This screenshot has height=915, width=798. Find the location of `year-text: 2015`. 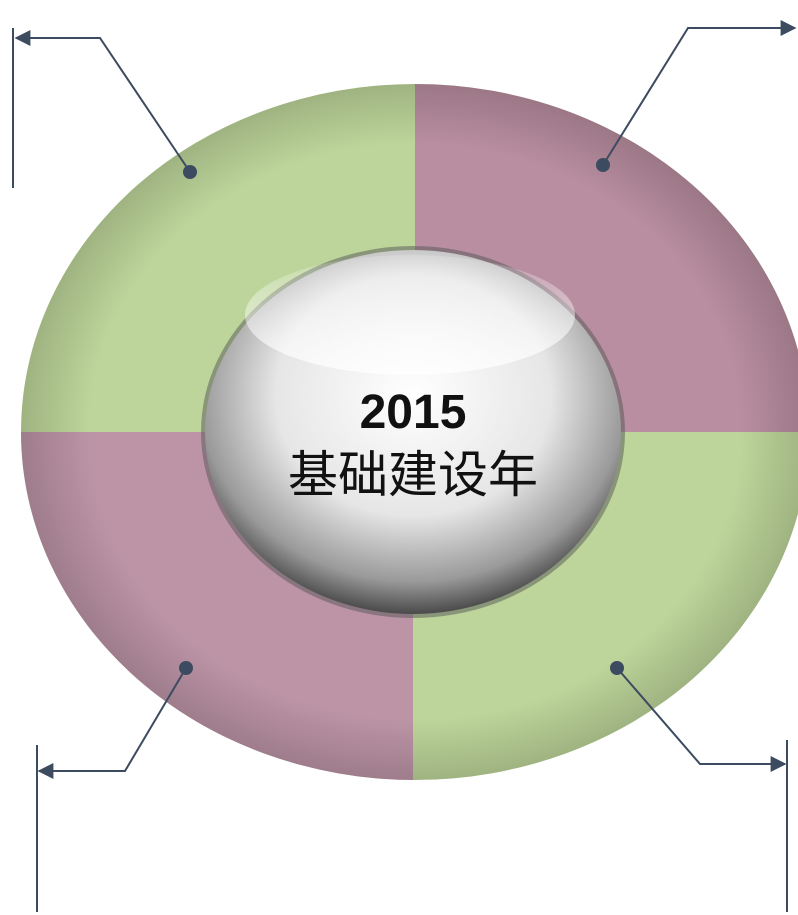

year-text: 2015 is located at coordinates (413, 412).